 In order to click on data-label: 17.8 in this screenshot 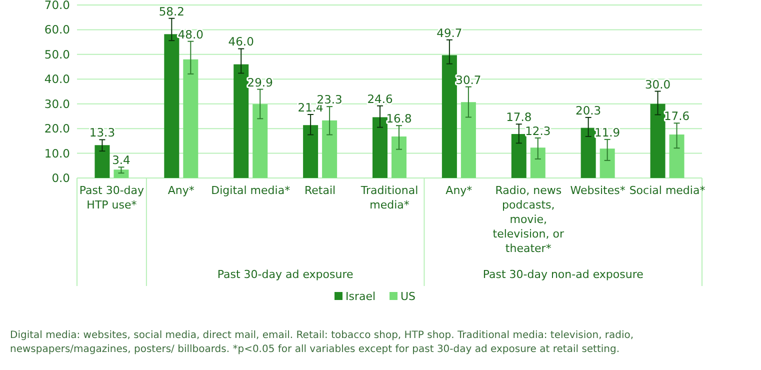, I will do `click(519, 117)`.